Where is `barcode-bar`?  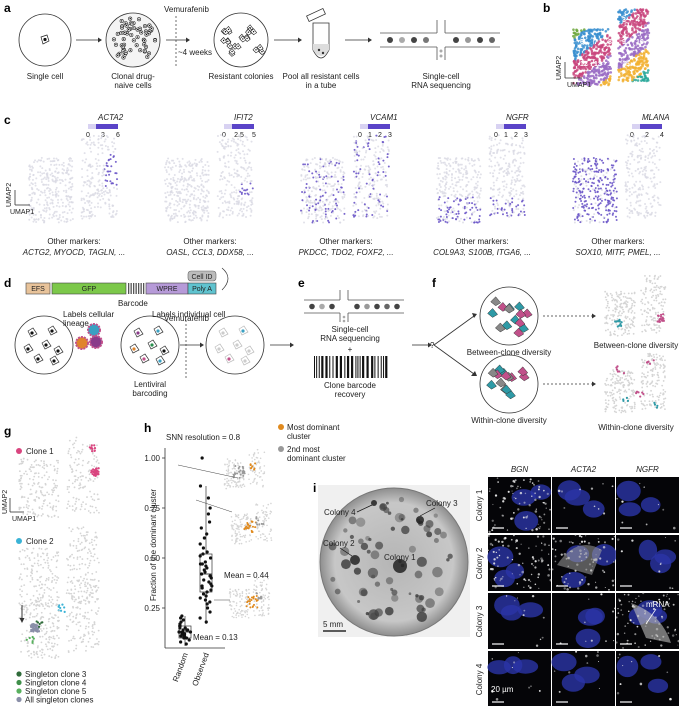 barcode-bar is located at coordinates (314, 367).